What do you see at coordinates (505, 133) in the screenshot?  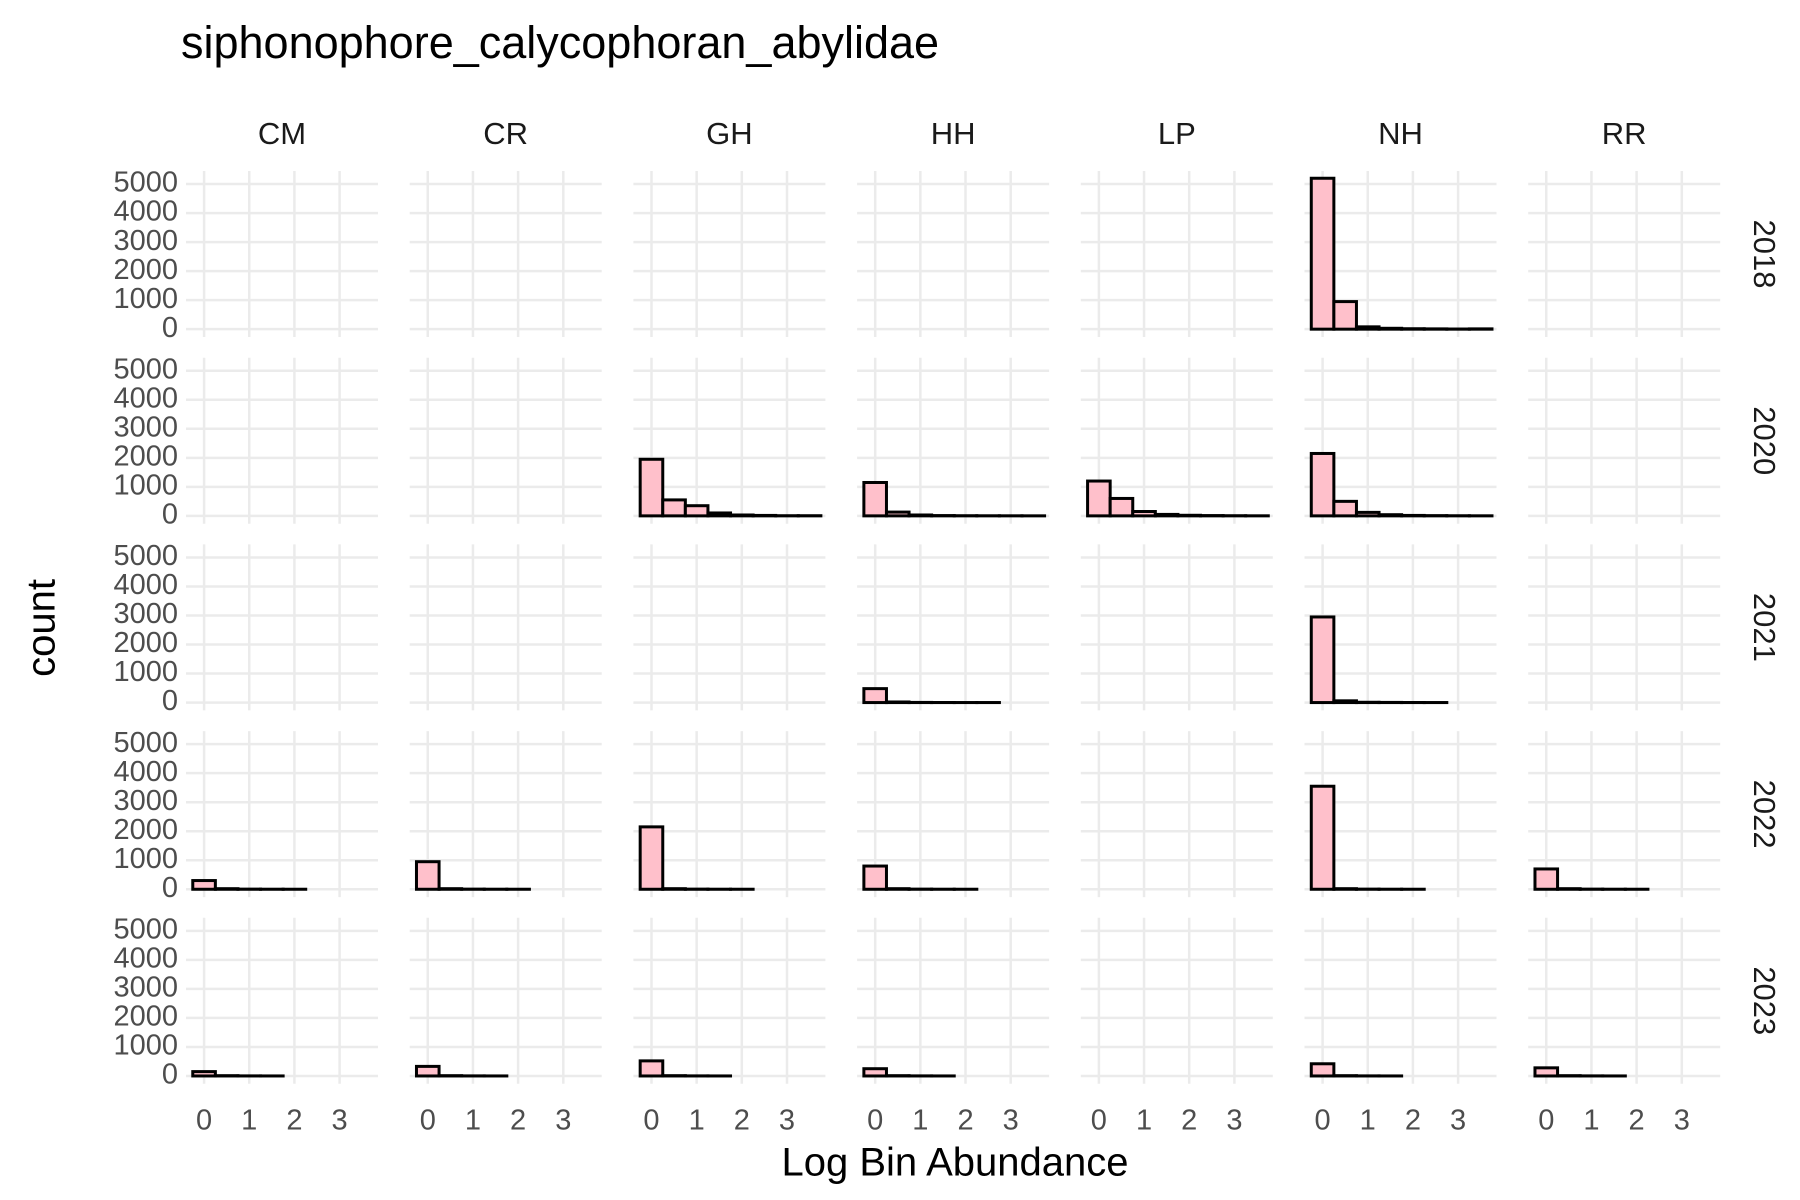 I see `column-strip-label: CR` at bounding box center [505, 133].